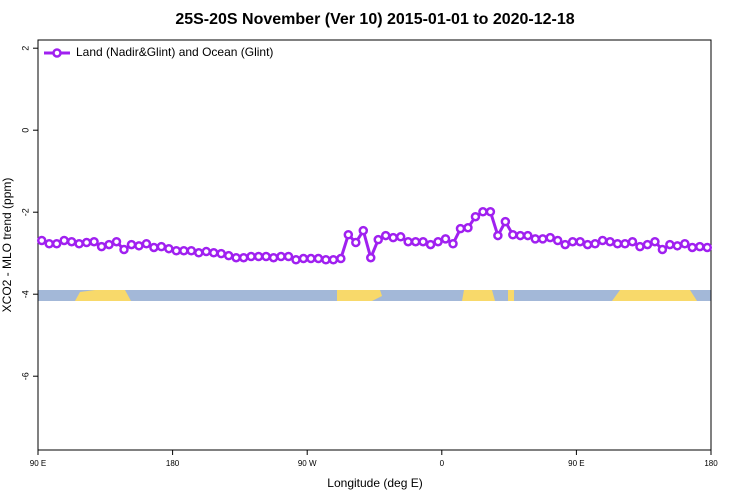 Image resolution: width=750 pixels, height=500 pixels. I want to click on y-axis-label: XCO2 - MLO trend (ppm), so click(7, 245).